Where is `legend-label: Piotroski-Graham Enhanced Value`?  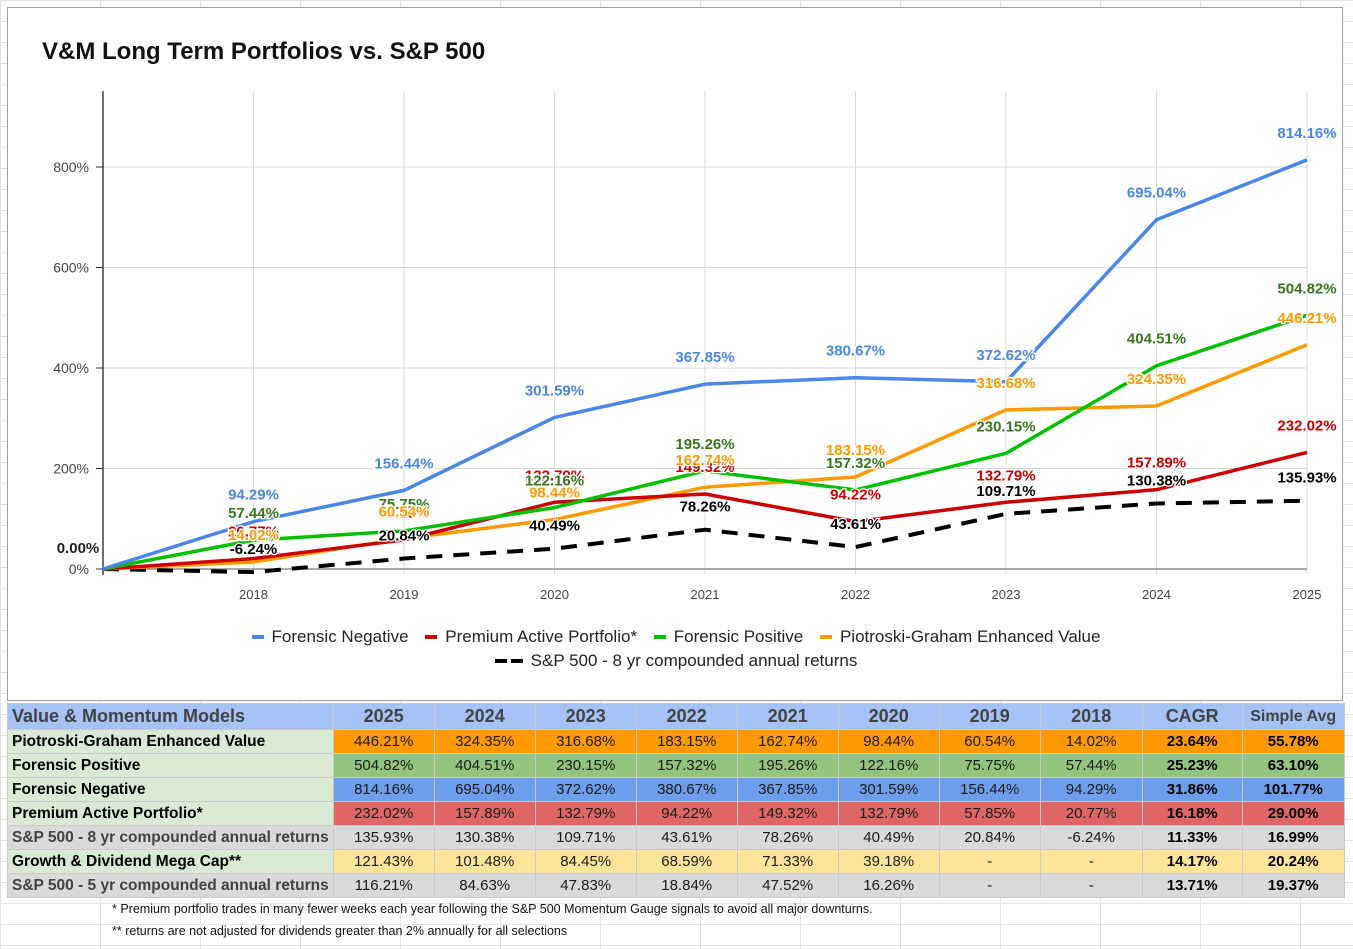 legend-label: Piotroski-Graham Enhanced Value is located at coordinates (970, 636).